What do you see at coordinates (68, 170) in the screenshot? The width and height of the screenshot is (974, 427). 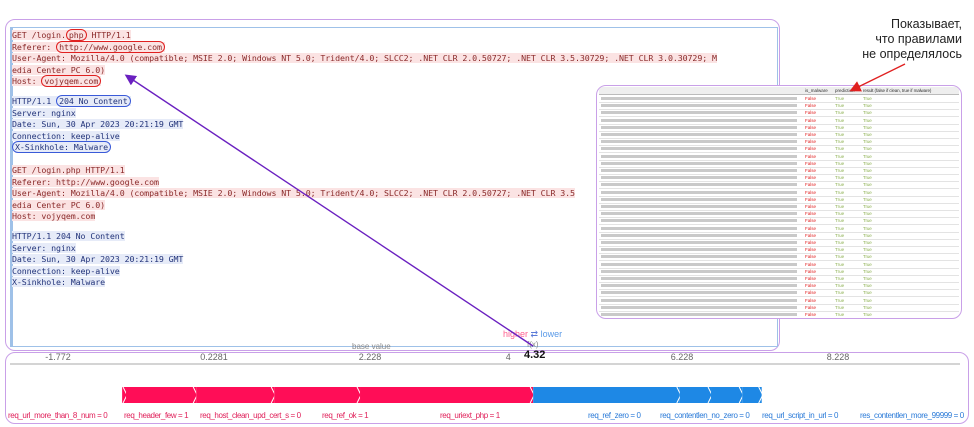 I see `request-line: GET /login.php HTTP/1.1` at bounding box center [68, 170].